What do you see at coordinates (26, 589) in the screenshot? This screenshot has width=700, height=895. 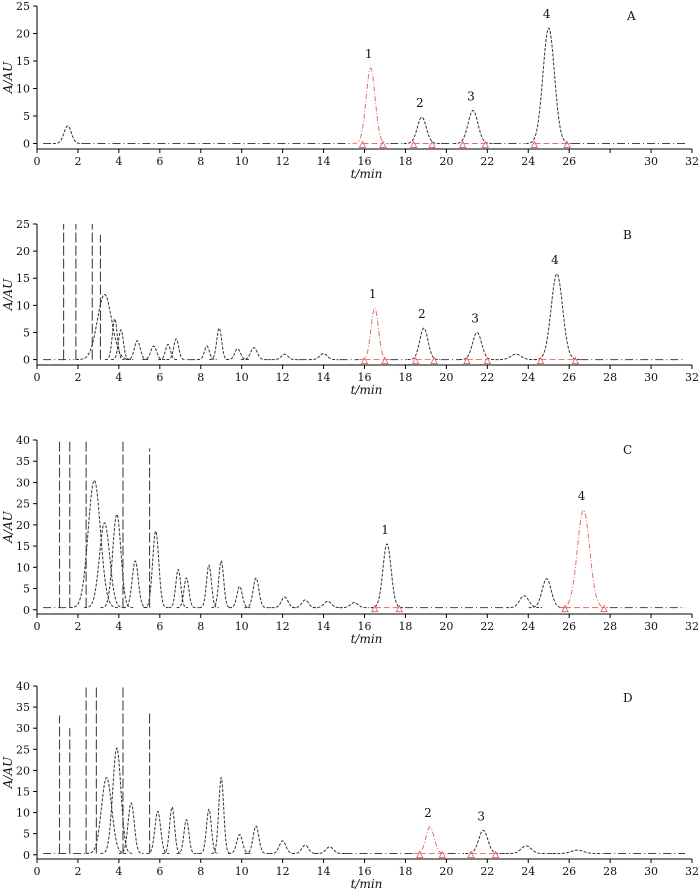 I see `y-tick-label: 5` at bounding box center [26, 589].